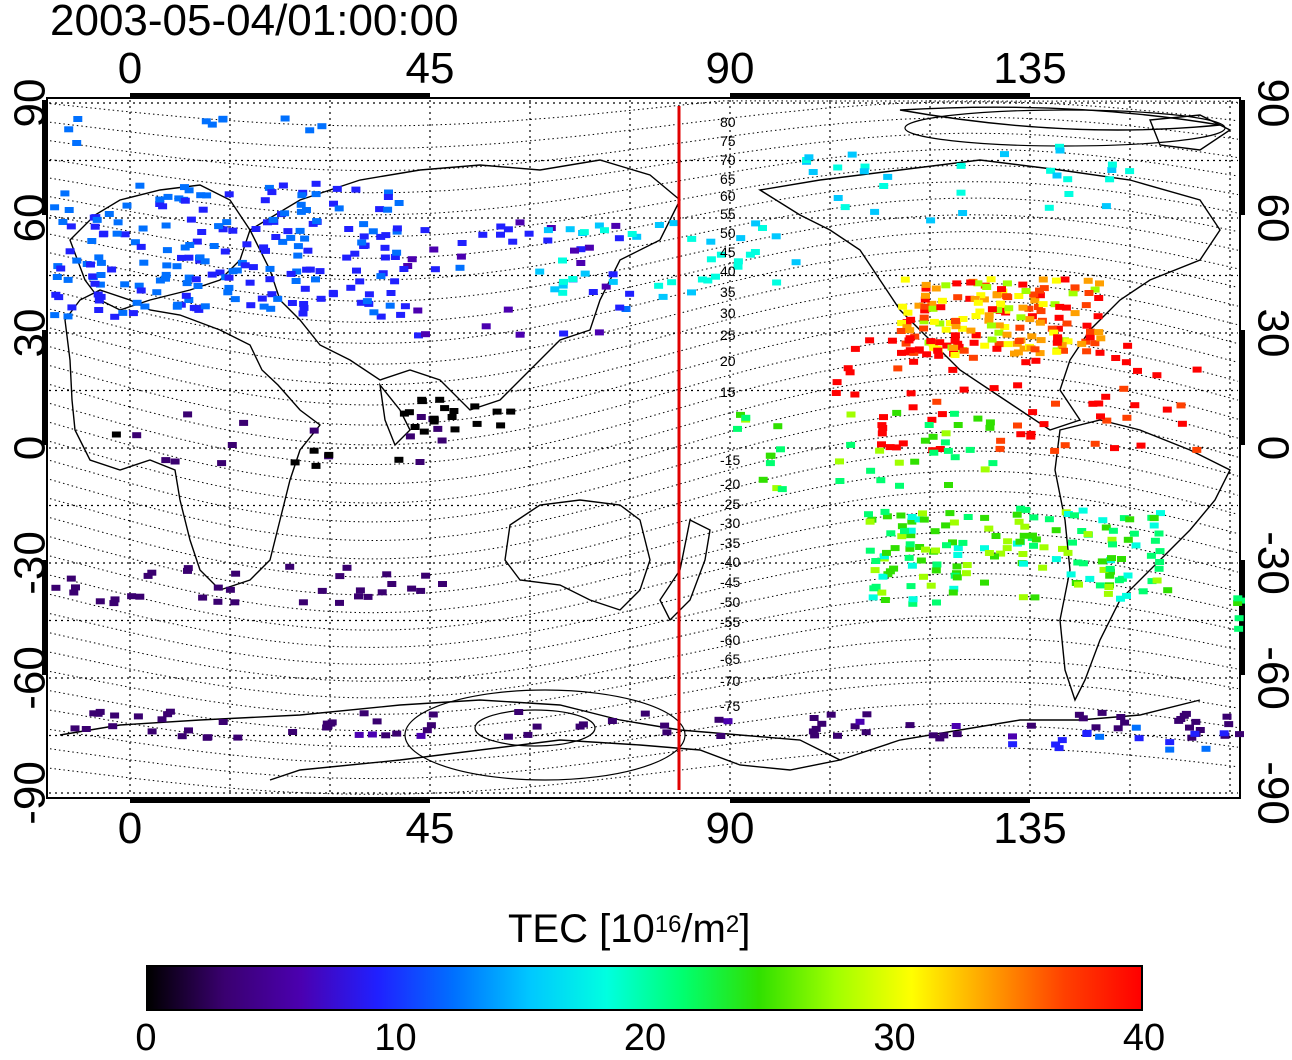 The width and height of the screenshot is (1292, 1060). What do you see at coordinates (30, 793) in the screenshot?
I see `lat-tick-left: -90` at bounding box center [30, 793].